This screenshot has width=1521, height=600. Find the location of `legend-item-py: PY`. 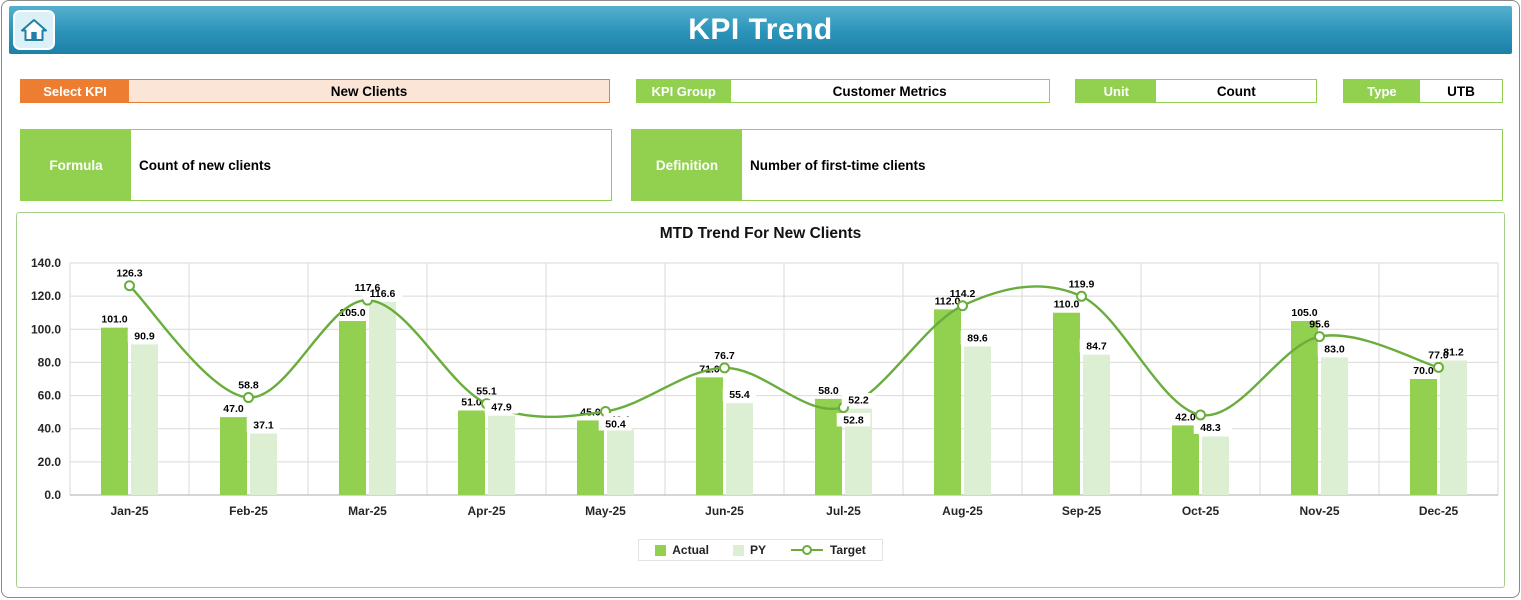

legend-item-py: PY is located at coordinates (749, 550).